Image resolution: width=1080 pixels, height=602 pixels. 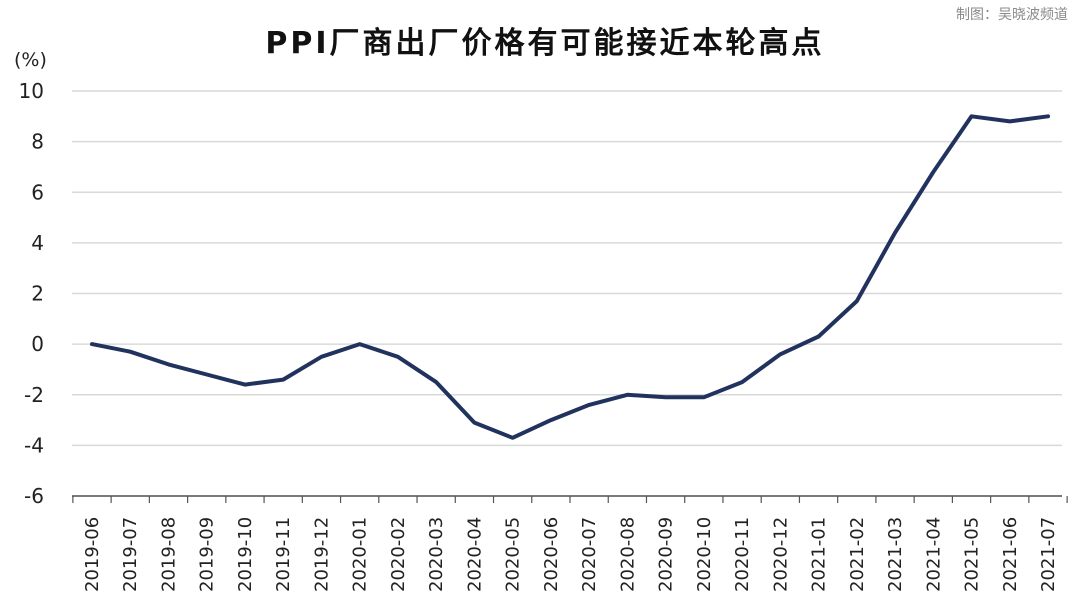 I want to click on x-tick-label: 2021-05, so click(x=972, y=554).